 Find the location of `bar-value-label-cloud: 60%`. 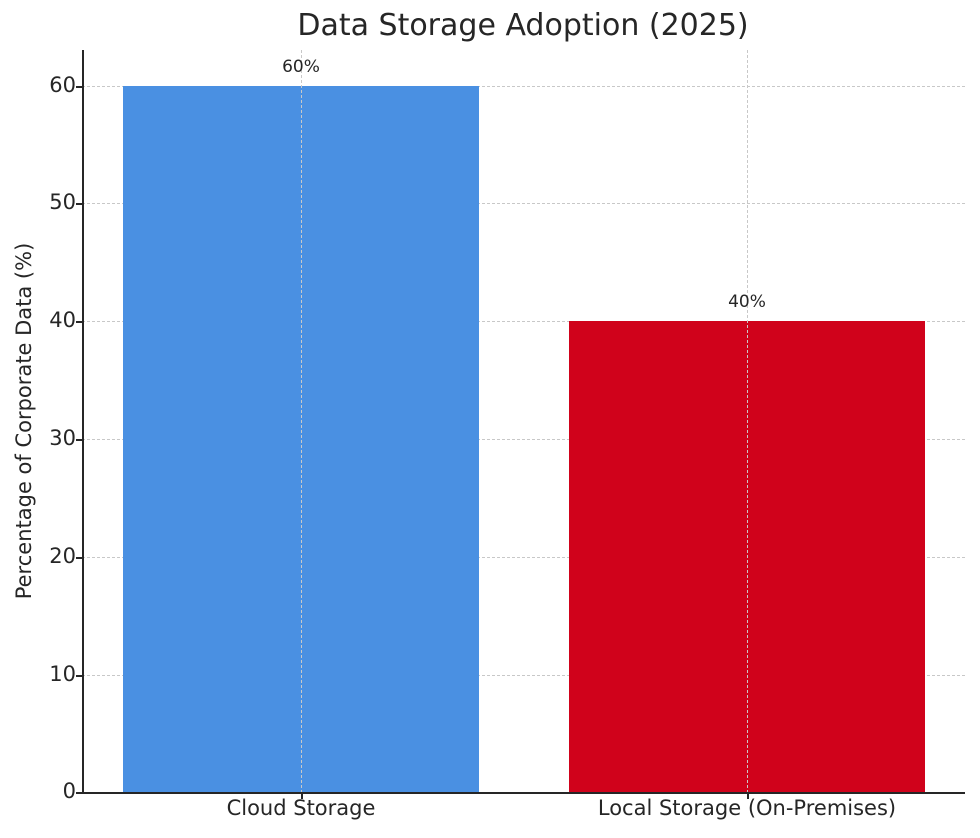

bar-value-label-cloud: 60% is located at coordinates (301, 67).